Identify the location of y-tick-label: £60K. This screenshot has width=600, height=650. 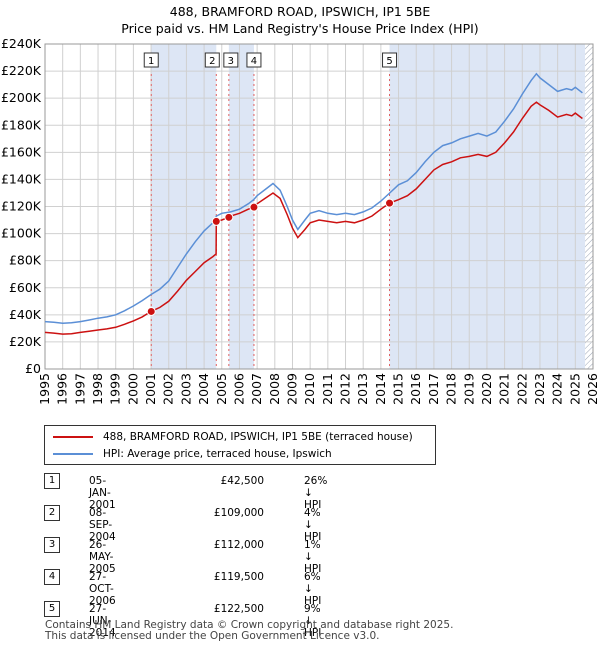
(25, 287).